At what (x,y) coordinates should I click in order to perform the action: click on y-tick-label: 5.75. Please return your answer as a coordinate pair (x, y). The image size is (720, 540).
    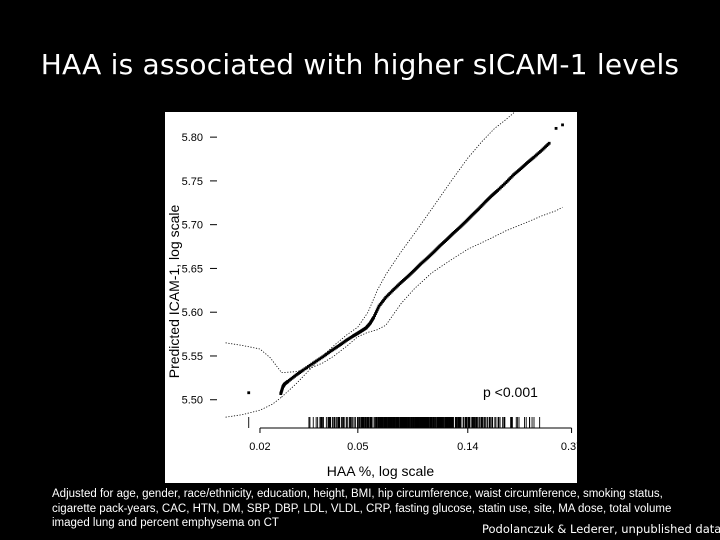
    Looking at the image, I should click on (192, 182).